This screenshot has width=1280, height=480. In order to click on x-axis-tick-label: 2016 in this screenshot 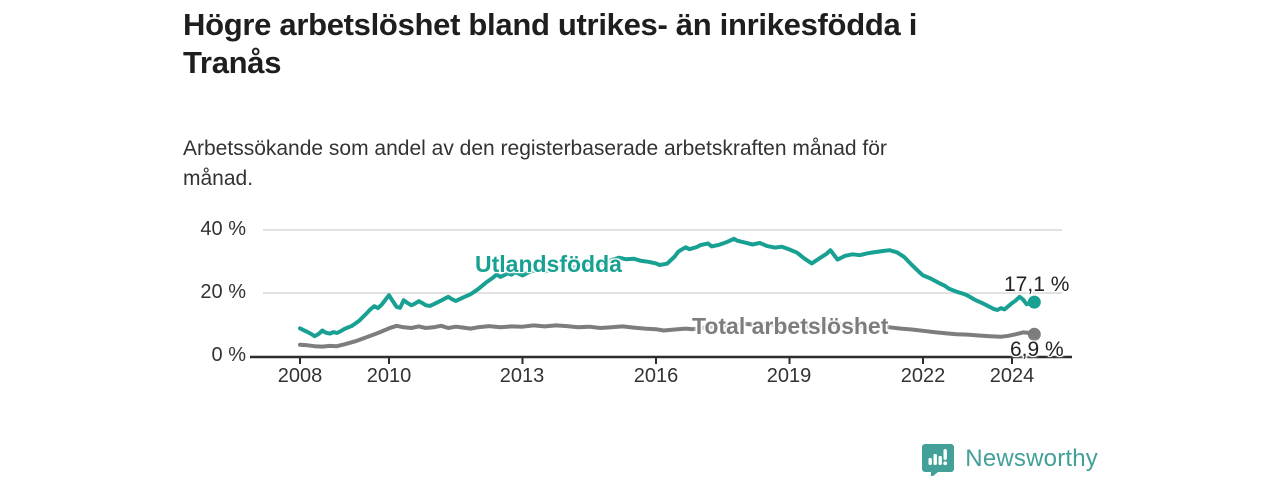, I will do `click(656, 376)`.